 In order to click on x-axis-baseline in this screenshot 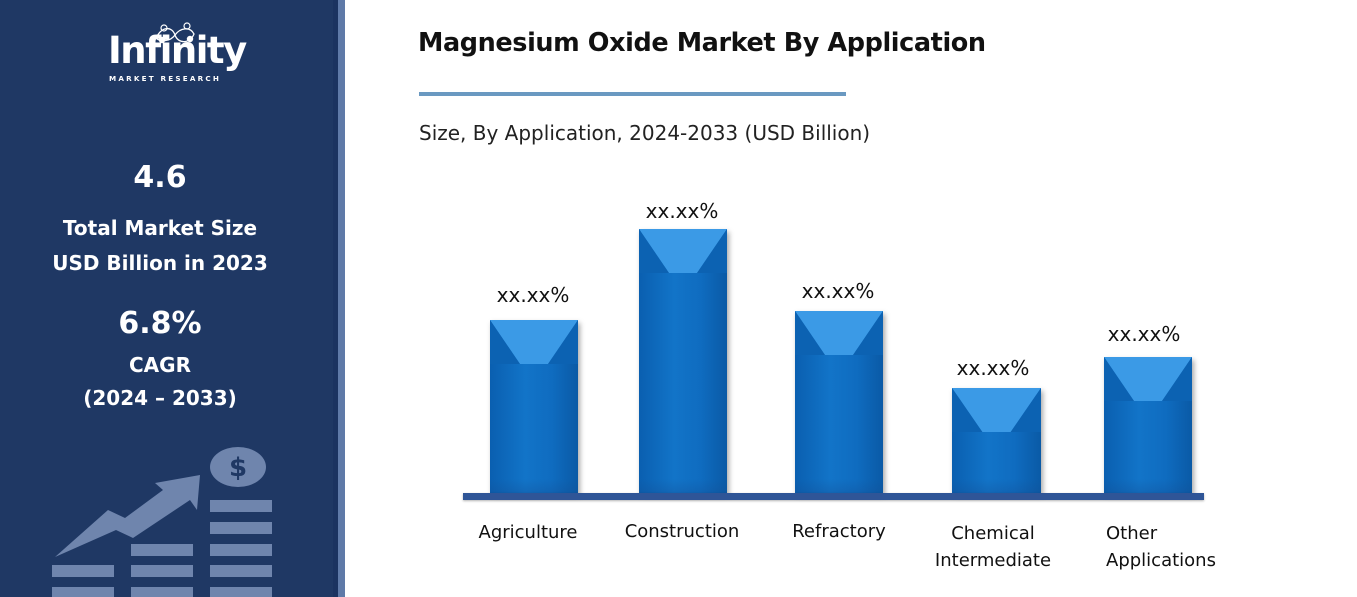, I will do `click(833, 496)`.